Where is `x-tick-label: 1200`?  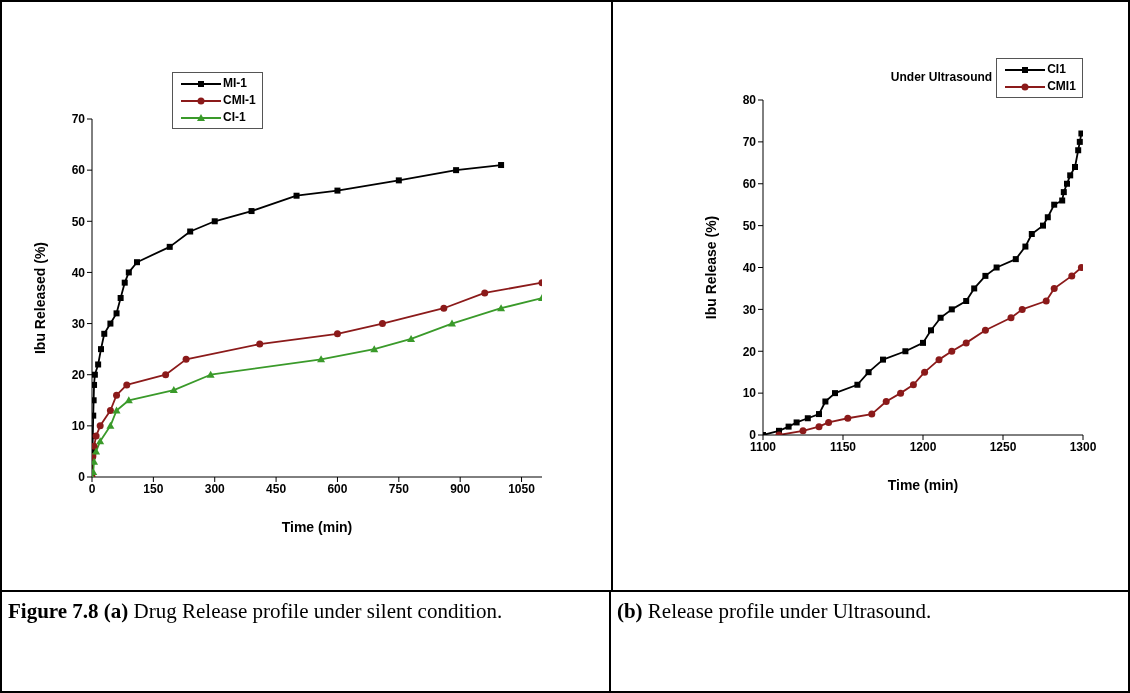
x-tick-label: 1200 is located at coordinates (923, 446).